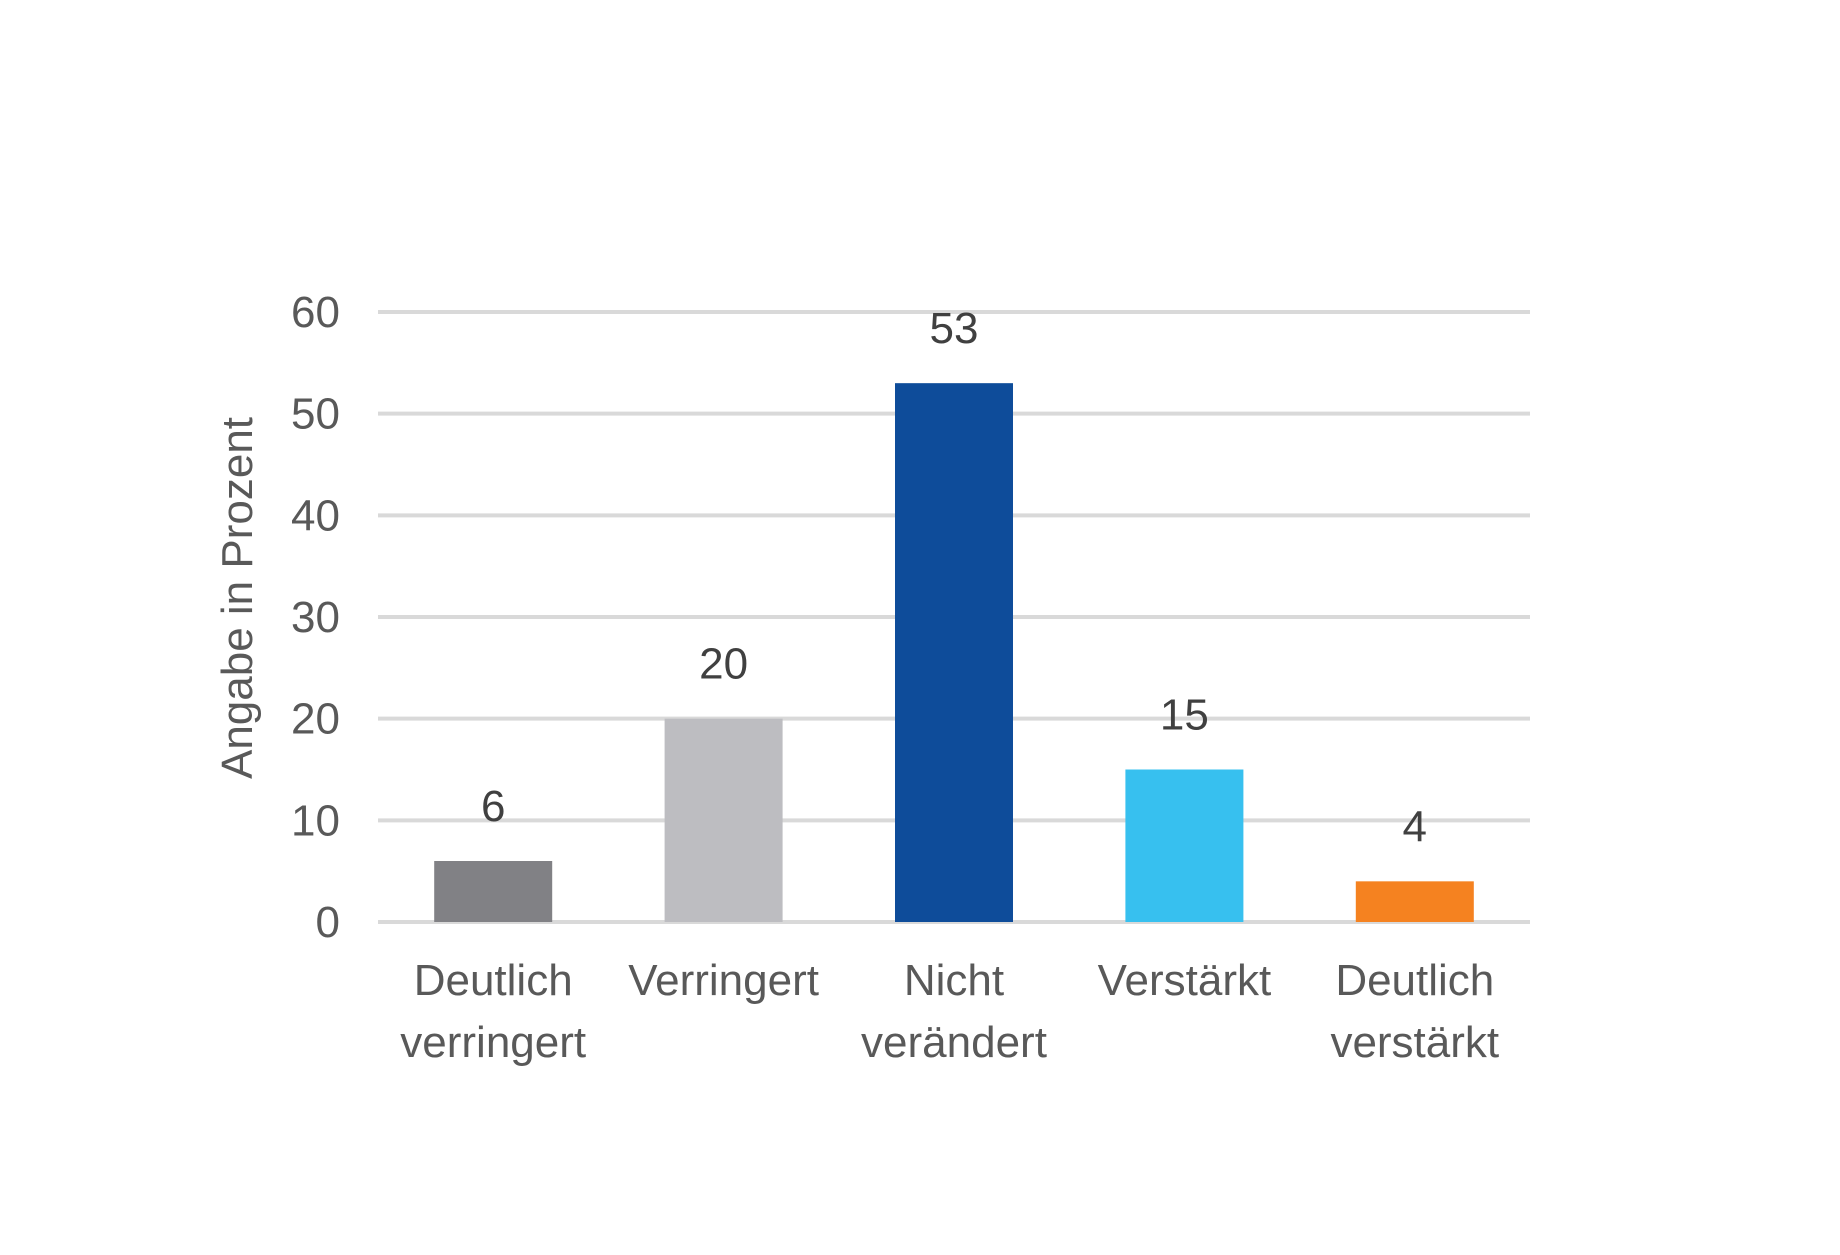 The image size is (1840, 1255). What do you see at coordinates (328, 922) in the screenshot?
I see `y-tick-label: 0` at bounding box center [328, 922].